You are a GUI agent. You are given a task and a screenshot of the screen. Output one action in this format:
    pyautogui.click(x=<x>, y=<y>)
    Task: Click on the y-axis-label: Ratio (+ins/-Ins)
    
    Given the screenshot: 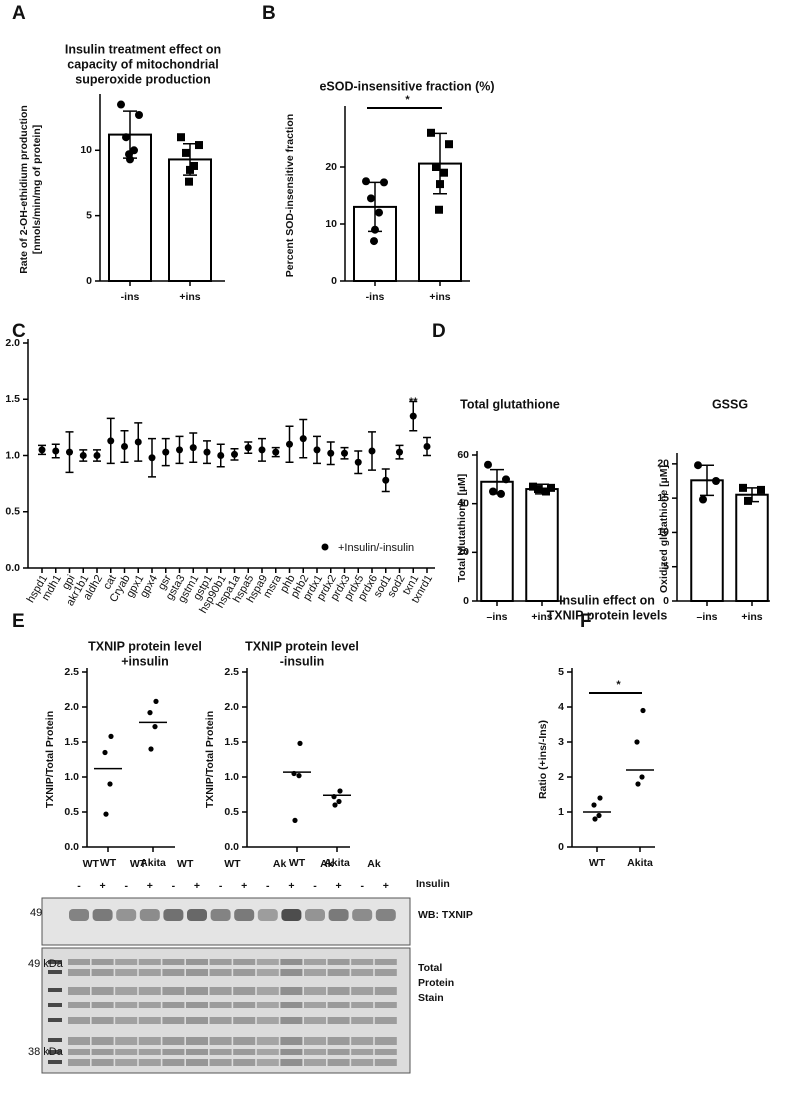 What is the action you would take?
    pyautogui.click(x=543, y=759)
    